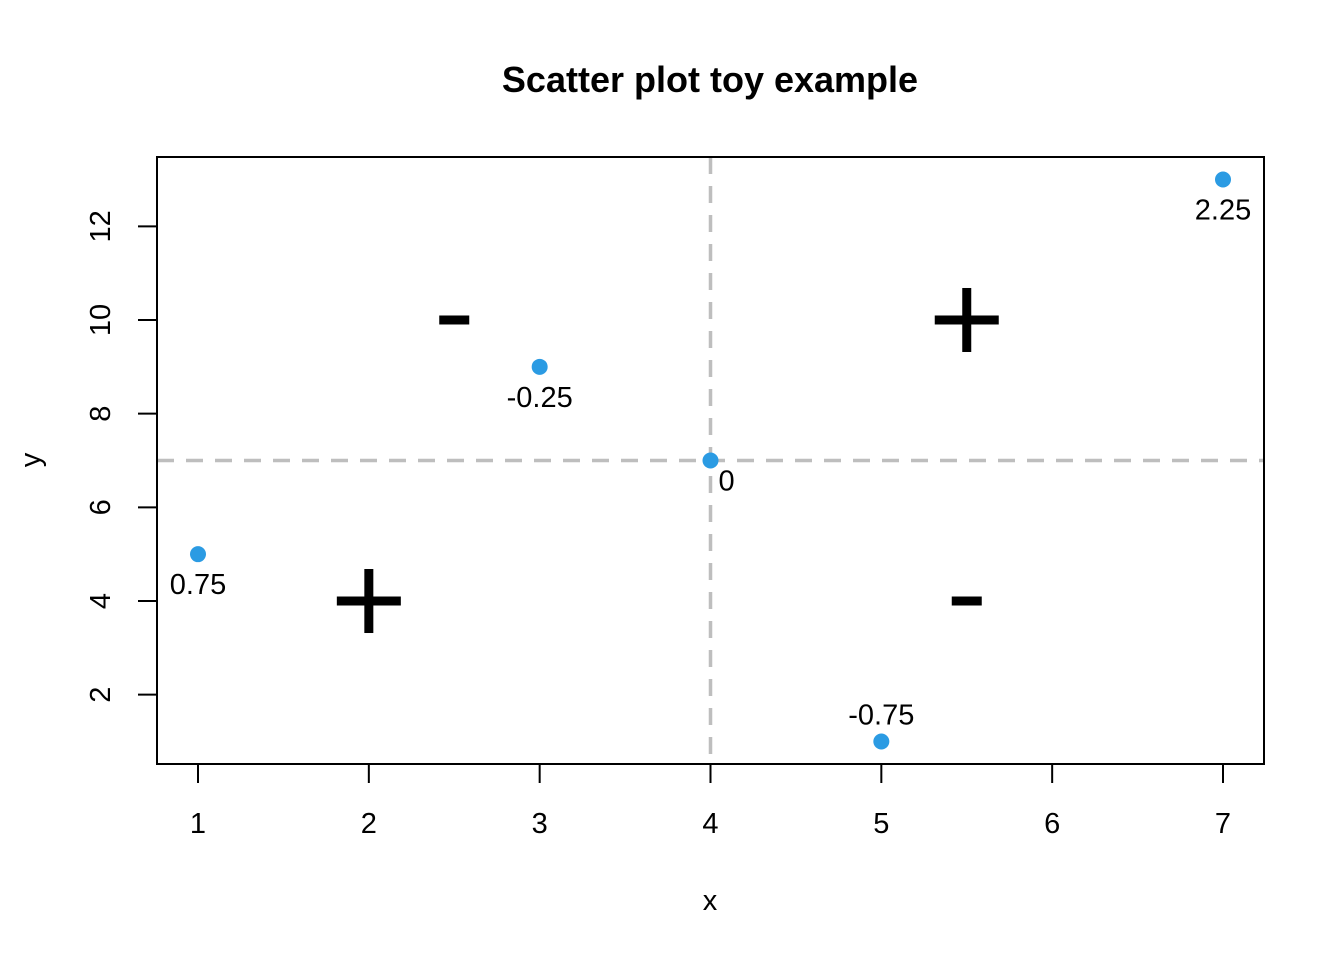  What do you see at coordinates (101, 226) in the screenshot?
I see `y-tick-label: 12` at bounding box center [101, 226].